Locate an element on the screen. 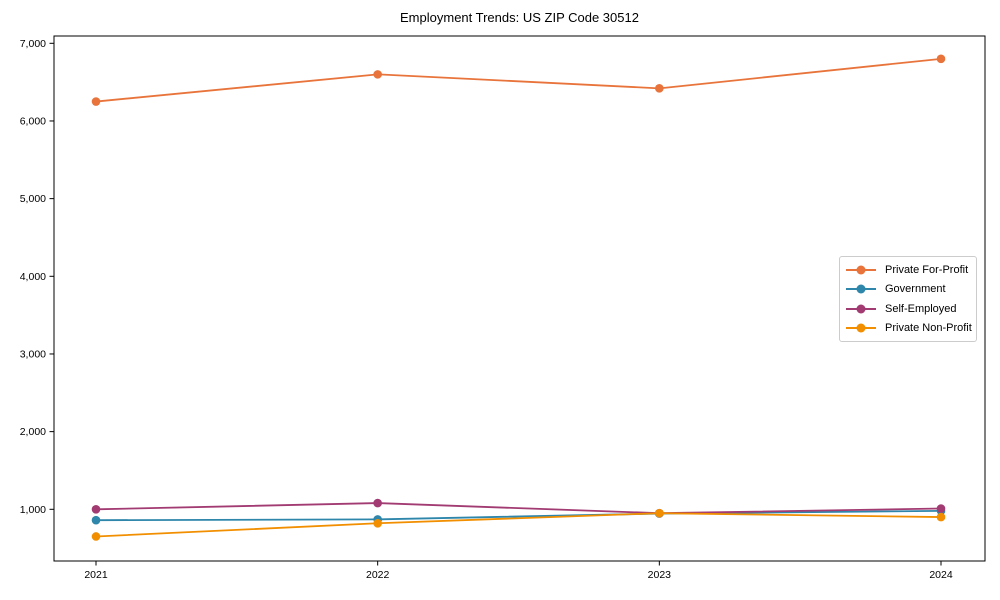 Image resolution: width=1000 pixels, height=600 pixels. legend-label-government: Government is located at coordinates (915, 289).